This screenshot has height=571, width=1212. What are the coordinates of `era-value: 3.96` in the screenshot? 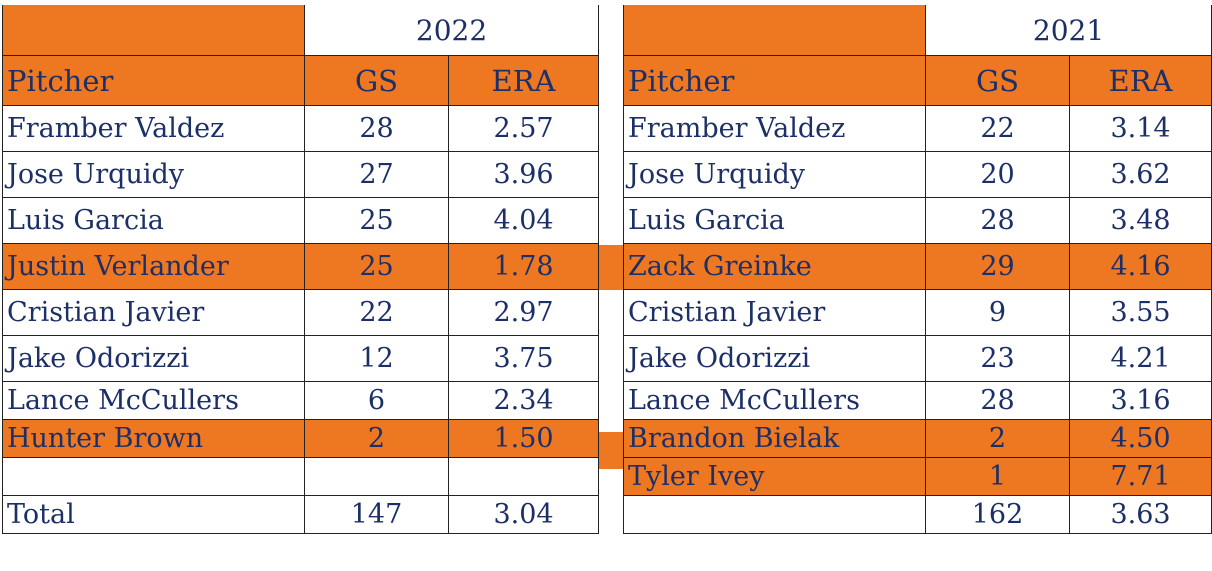 It's located at (523, 174).